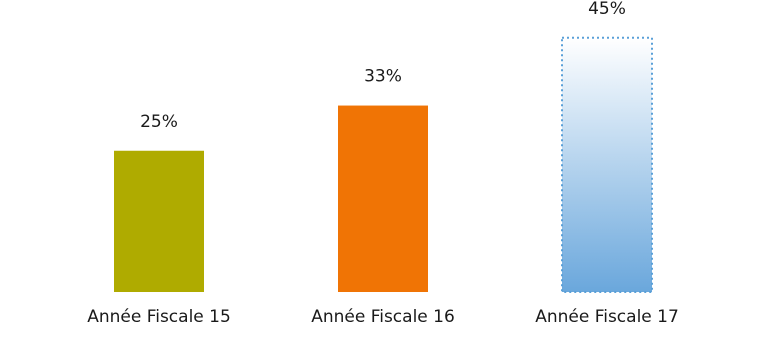  I want to click on x-tick-label-2: Année Fiscale 16, so click(383, 317).